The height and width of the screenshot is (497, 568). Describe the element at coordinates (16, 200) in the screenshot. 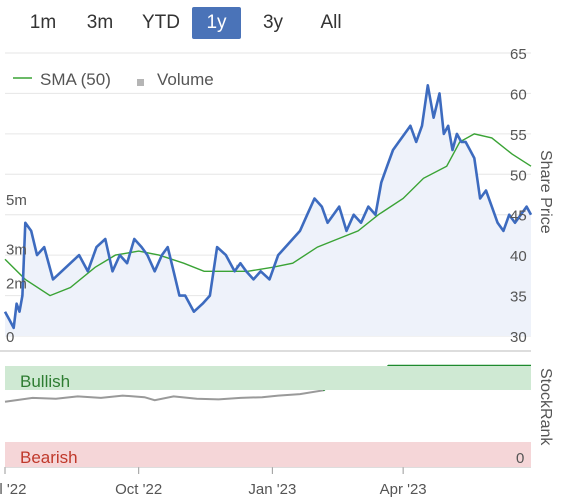

I see `volume-tick-label: 5m` at that location.